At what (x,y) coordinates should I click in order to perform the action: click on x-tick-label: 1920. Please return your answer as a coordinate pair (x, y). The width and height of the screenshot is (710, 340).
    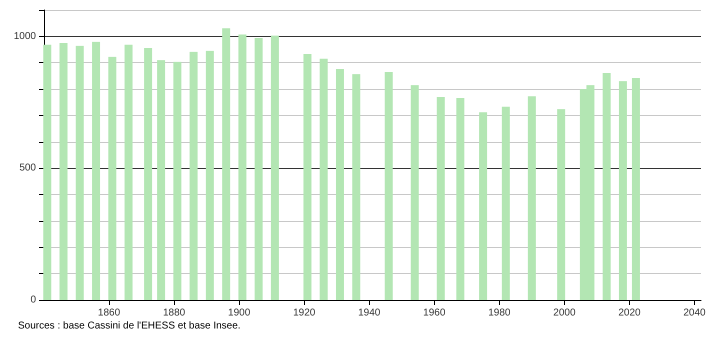
    Looking at the image, I should click on (304, 313).